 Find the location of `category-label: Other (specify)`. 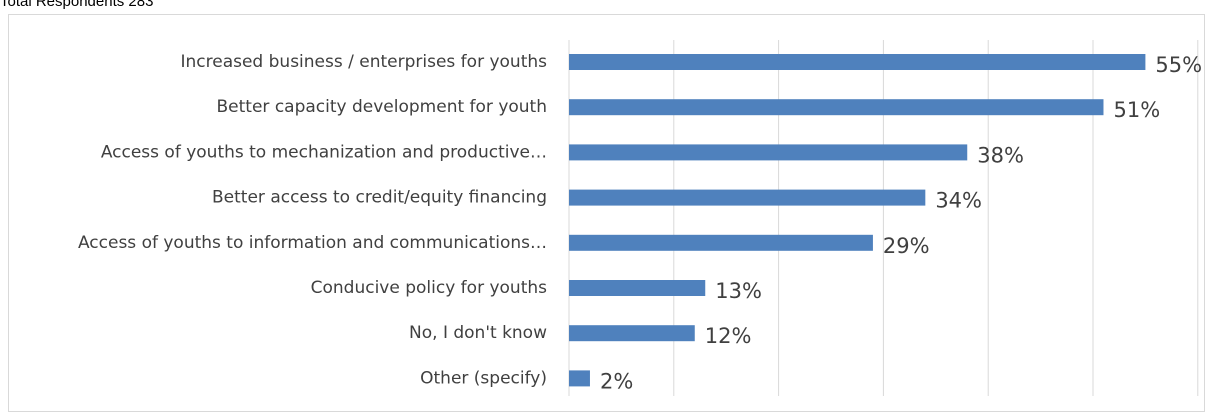

category-label: Other (specify) is located at coordinates (483, 378).